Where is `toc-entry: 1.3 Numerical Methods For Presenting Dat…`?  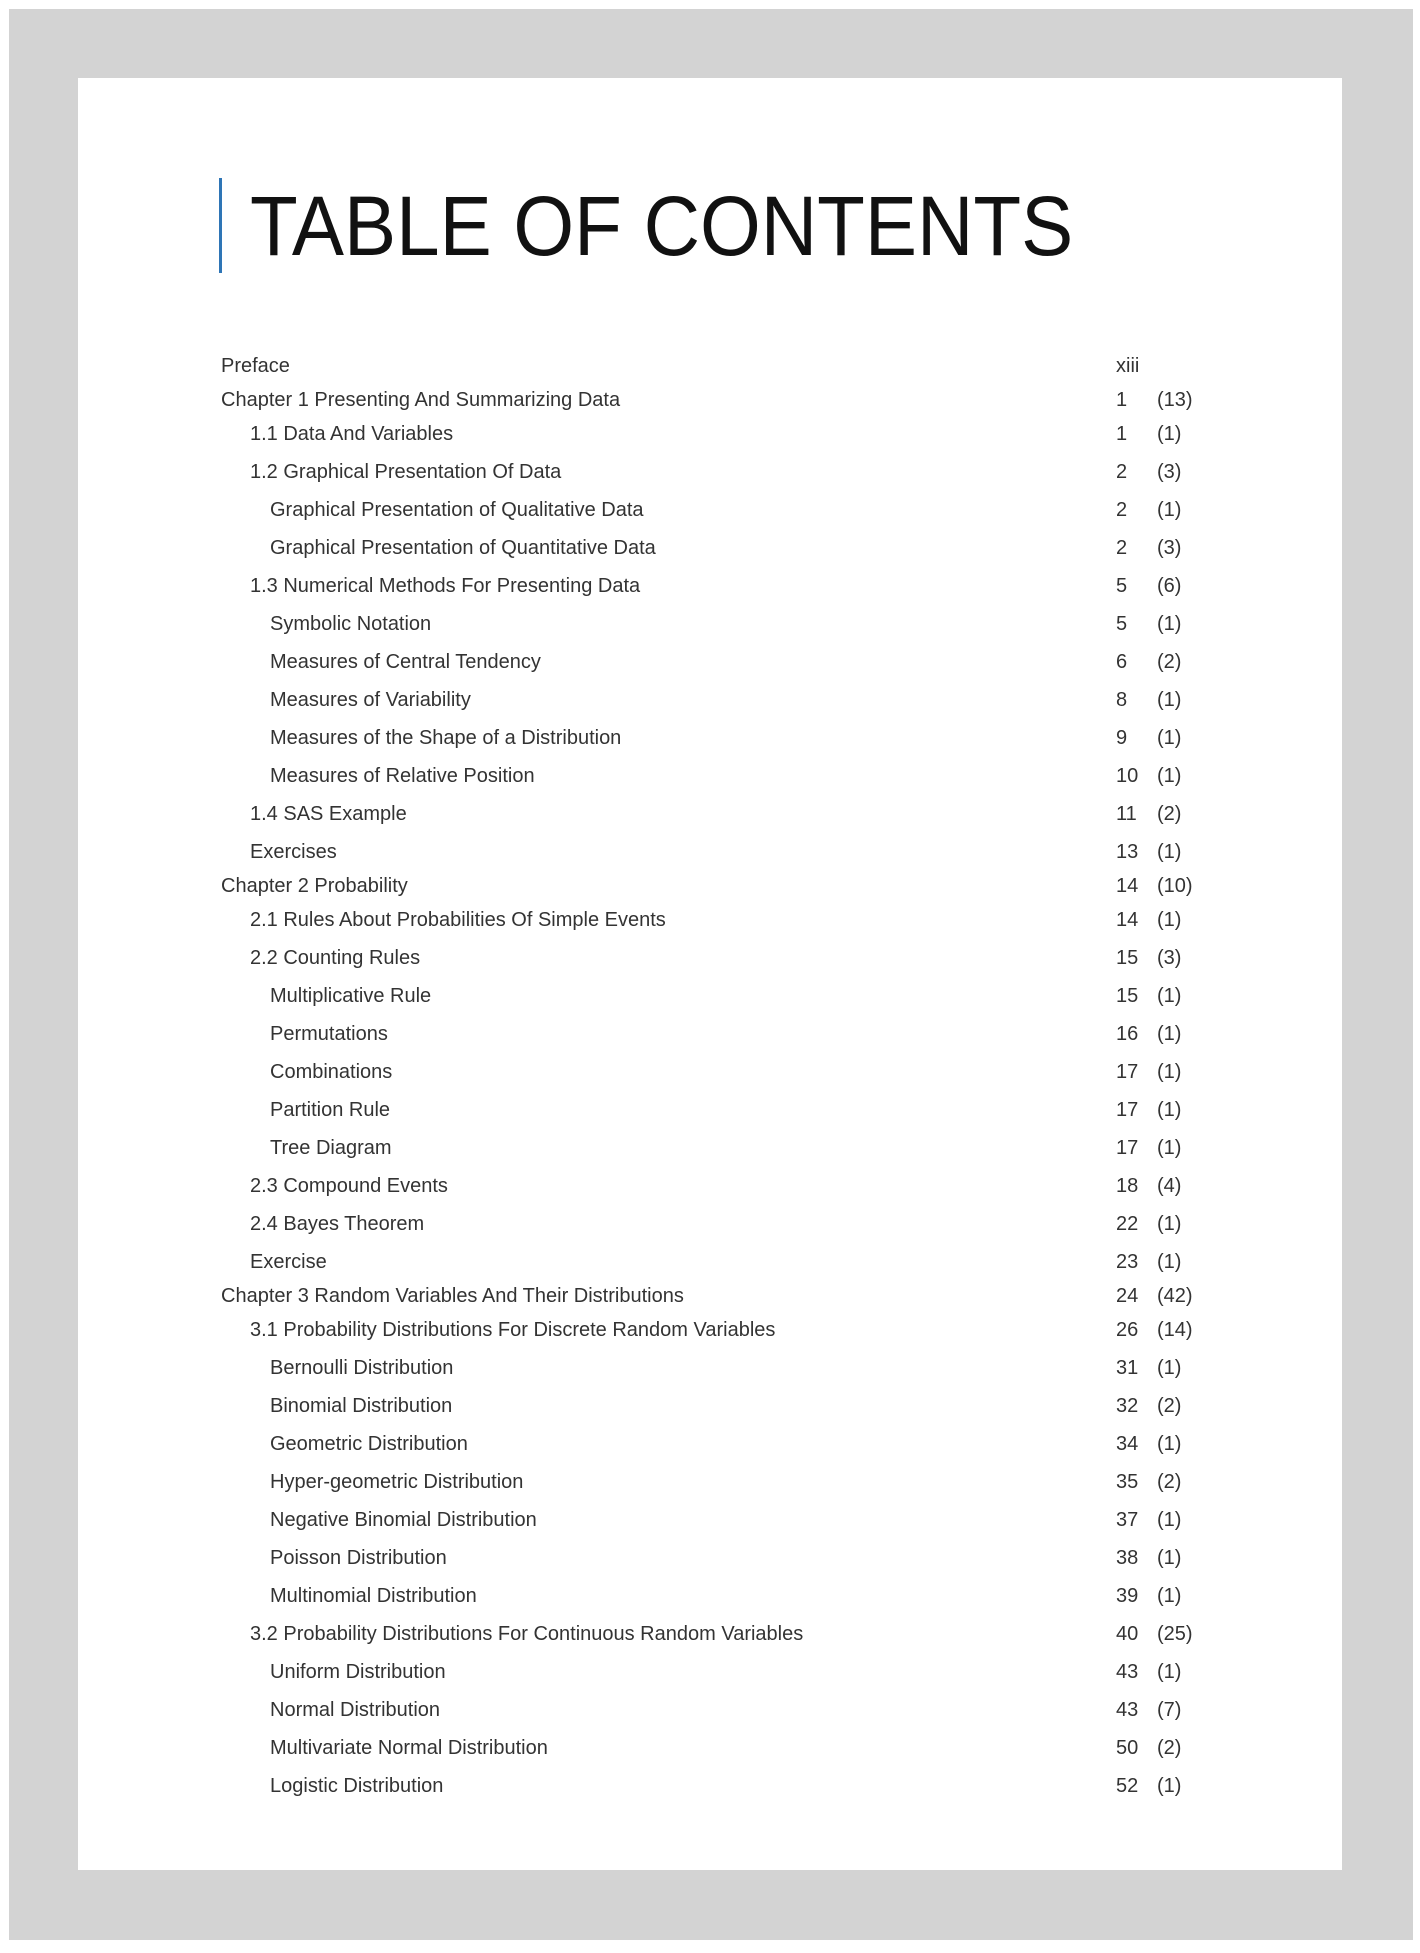
toc-entry: 1.3 Numerical Methods For Presenting Dat… is located at coordinates (710, 586).